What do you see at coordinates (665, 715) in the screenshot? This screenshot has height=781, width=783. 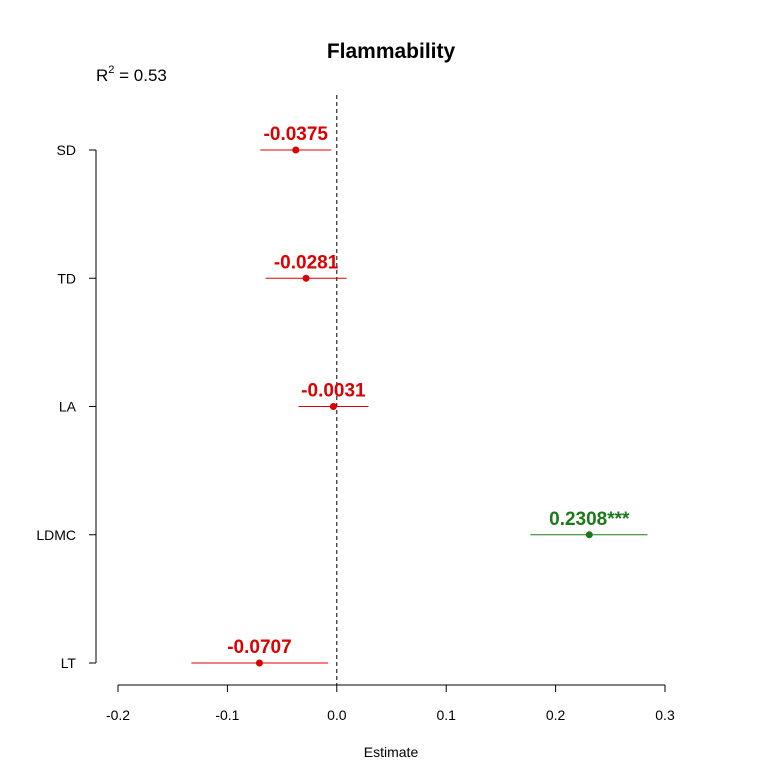 I see `x-tick-label: 0.3` at bounding box center [665, 715].